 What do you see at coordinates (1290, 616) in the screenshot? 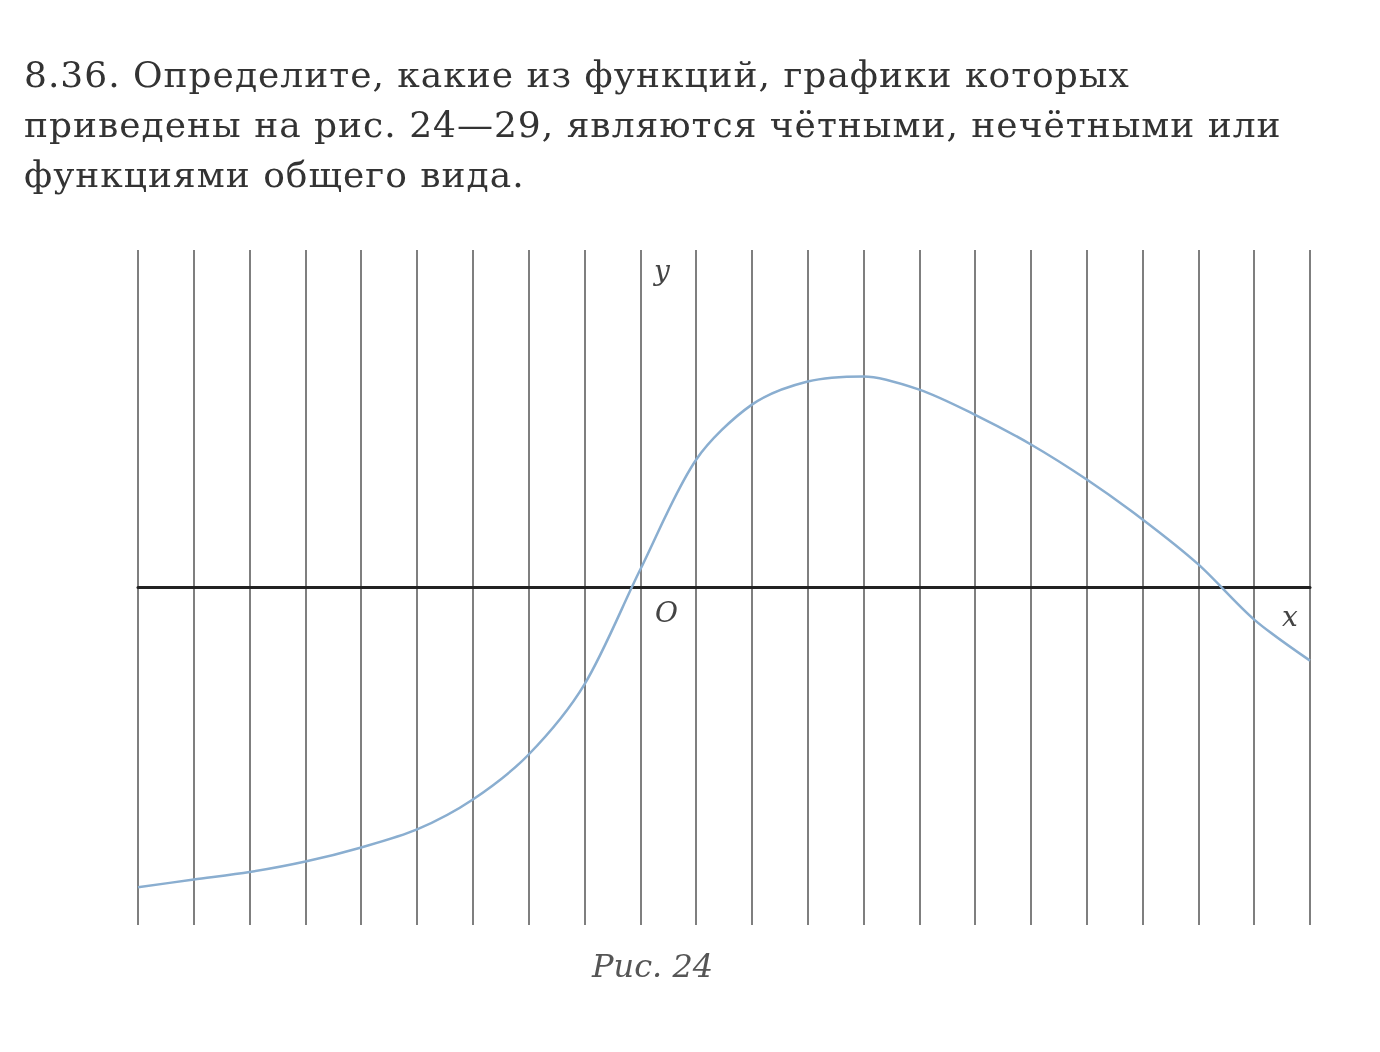
I see `x-axis-title: x` at bounding box center [1290, 616].